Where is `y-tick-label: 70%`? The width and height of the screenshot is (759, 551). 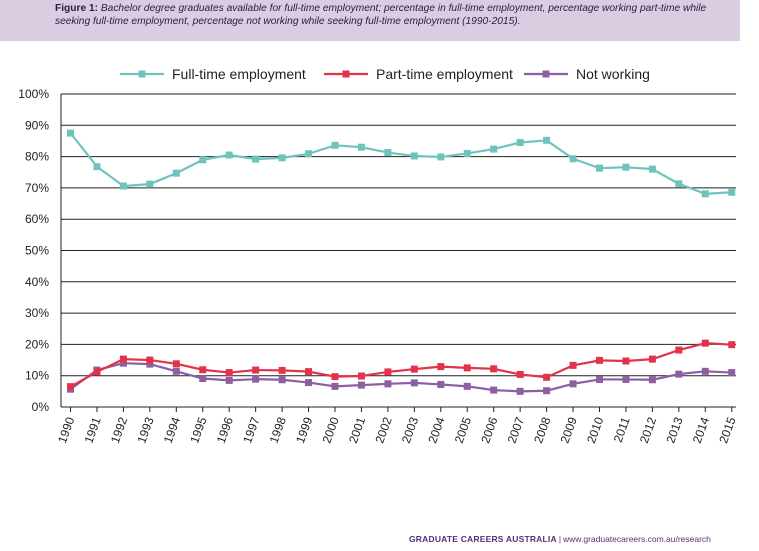 y-tick-label: 70% is located at coordinates (37, 188).